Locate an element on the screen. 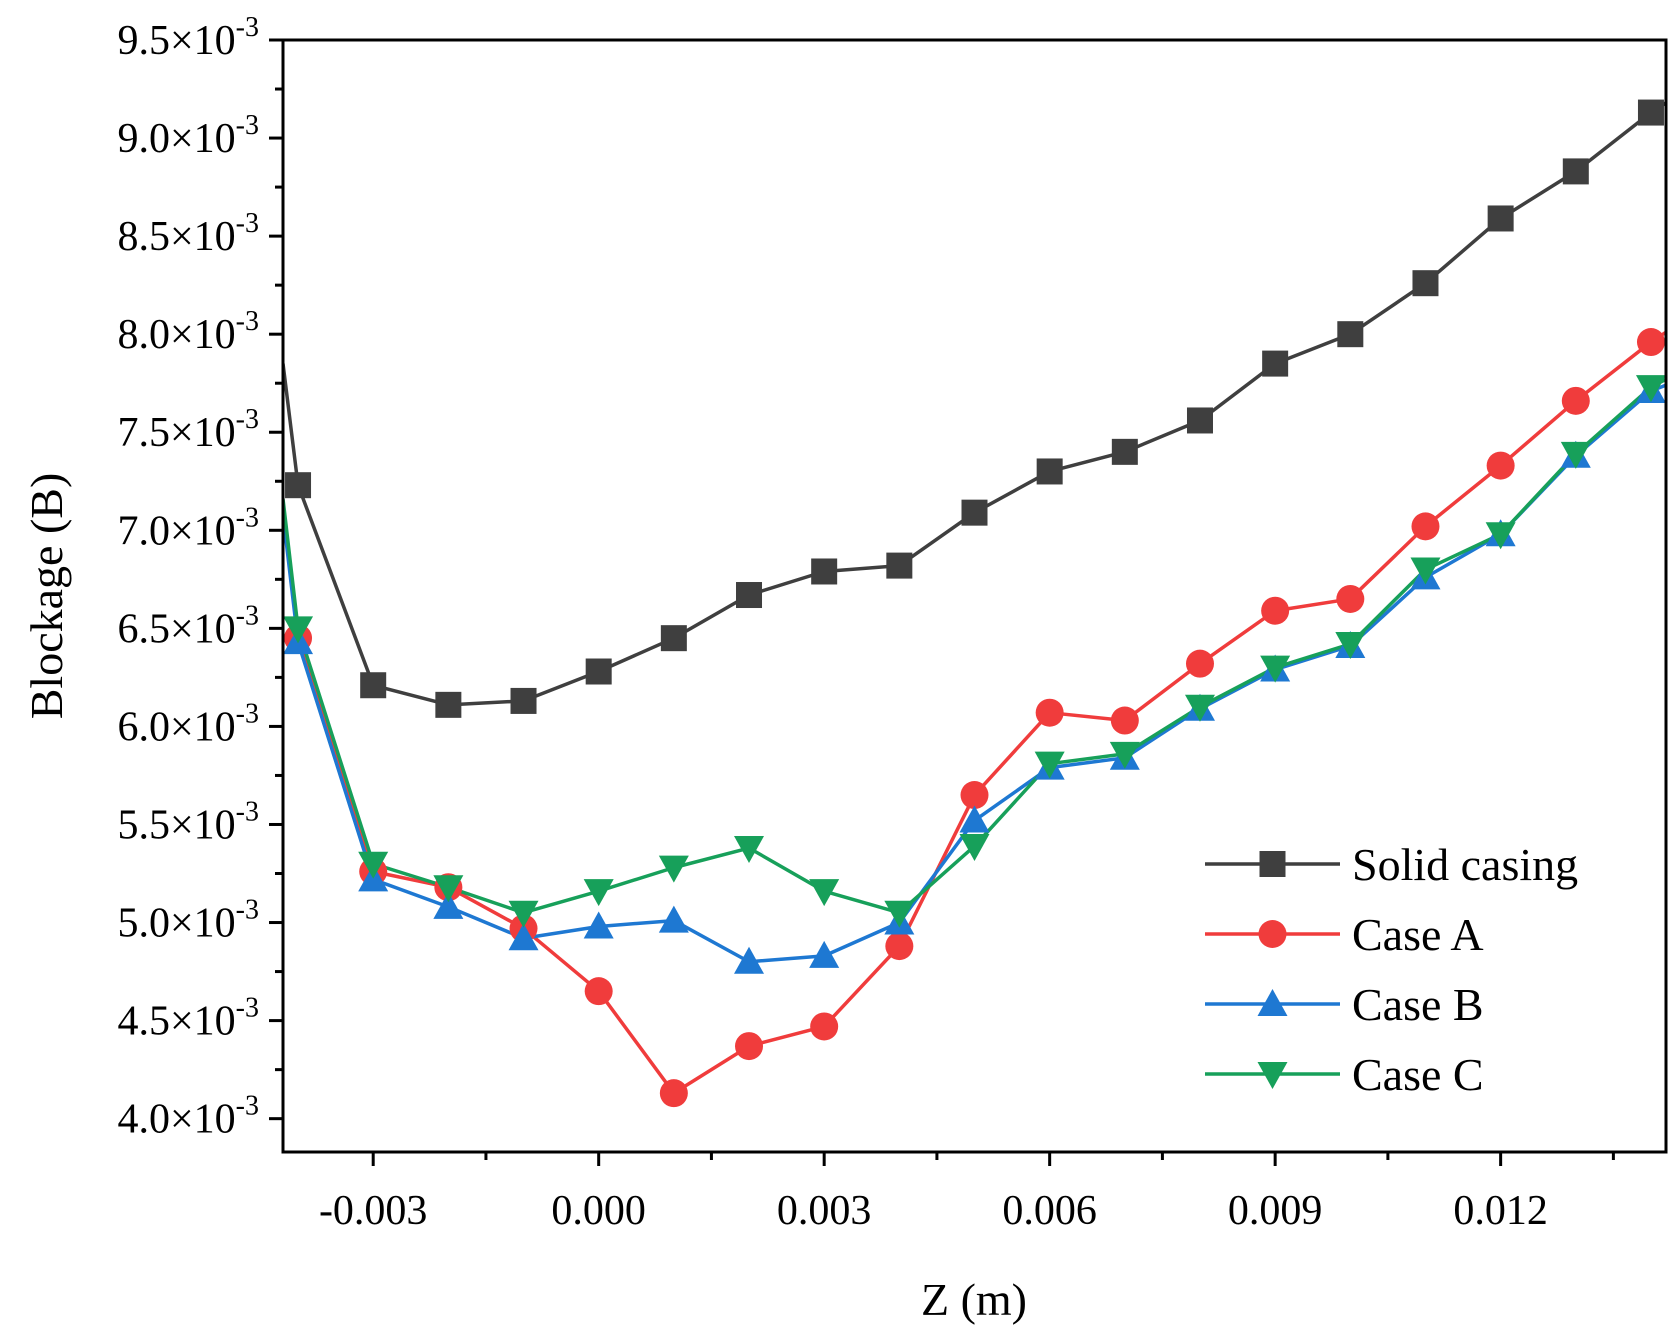  y-tick-mantissa: 7.0×10 is located at coordinates (176, 531).